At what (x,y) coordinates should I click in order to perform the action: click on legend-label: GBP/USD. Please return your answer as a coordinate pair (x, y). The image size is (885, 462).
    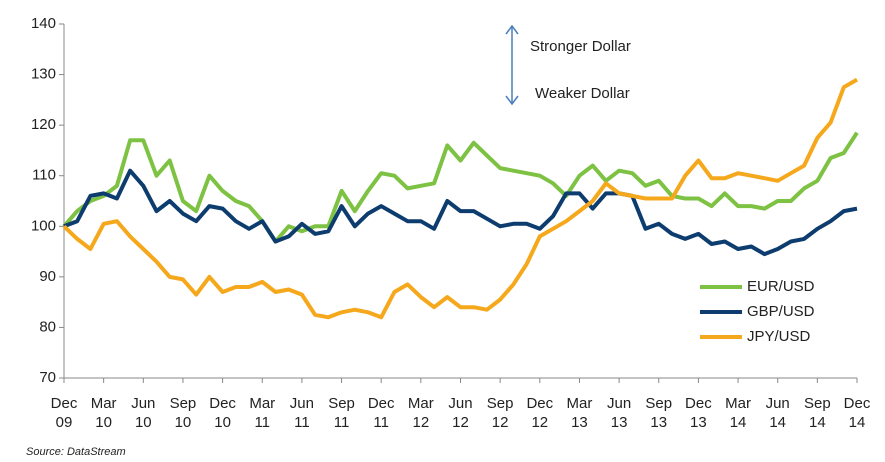
    Looking at the image, I should click on (781, 311).